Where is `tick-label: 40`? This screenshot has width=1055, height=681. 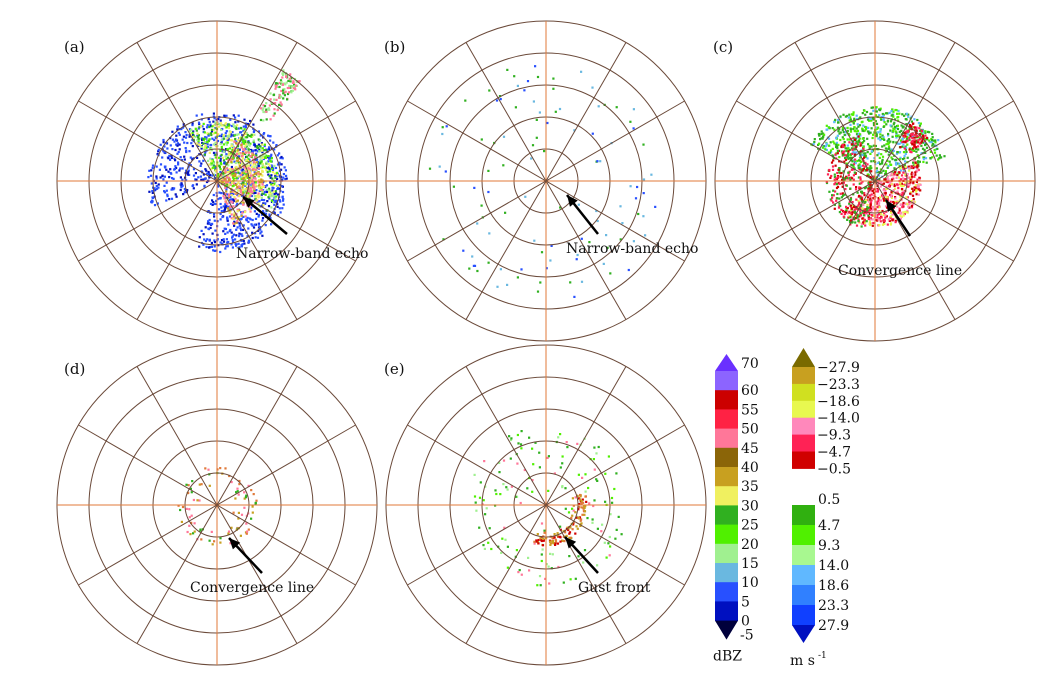 tick-label: 40 is located at coordinates (750, 468).